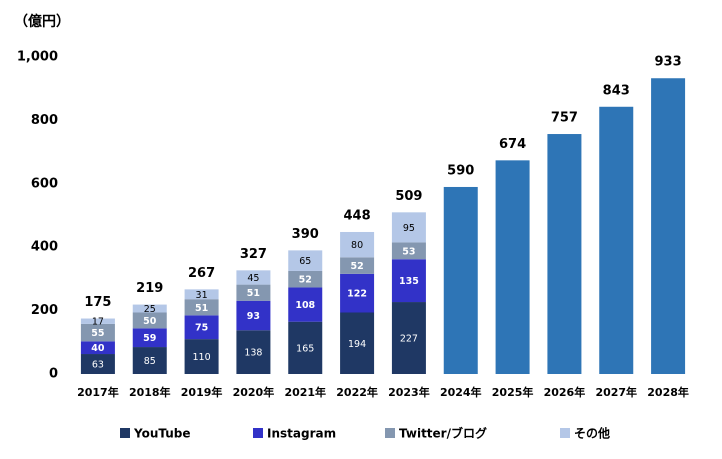 The height and width of the screenshot is (459, 722). I want to click on legend-label: YouTube, so click(162, 434).